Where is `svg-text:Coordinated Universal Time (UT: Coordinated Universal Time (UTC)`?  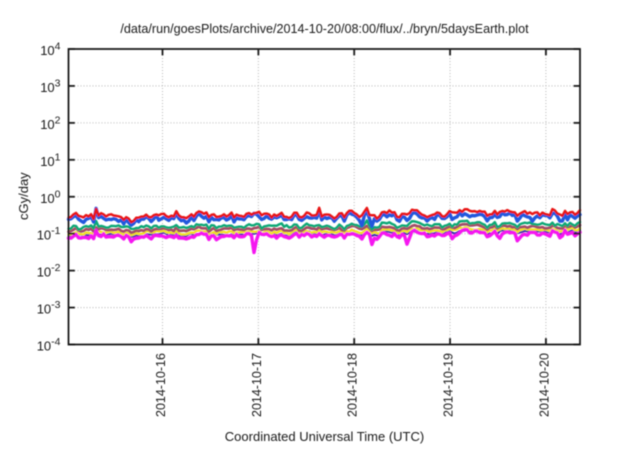 svg-text:Coordinated Universal Time (UT: Coordinated Universal Time (UTC) is located at coordinates (324, 436).